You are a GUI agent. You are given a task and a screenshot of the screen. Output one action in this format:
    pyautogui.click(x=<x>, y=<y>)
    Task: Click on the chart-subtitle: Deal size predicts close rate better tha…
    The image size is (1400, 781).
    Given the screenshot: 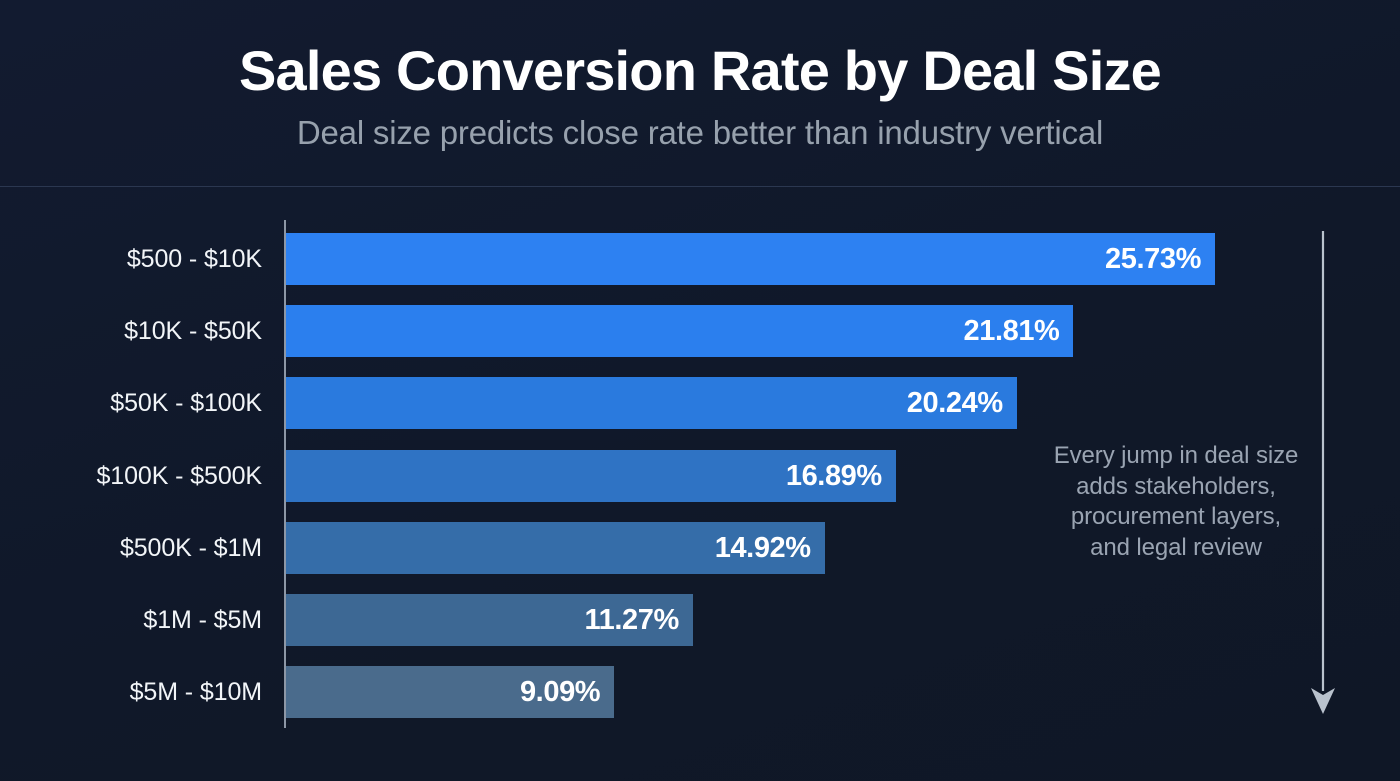 What is the action you would take?
    pyautogui.click(x=700, y=132)
    